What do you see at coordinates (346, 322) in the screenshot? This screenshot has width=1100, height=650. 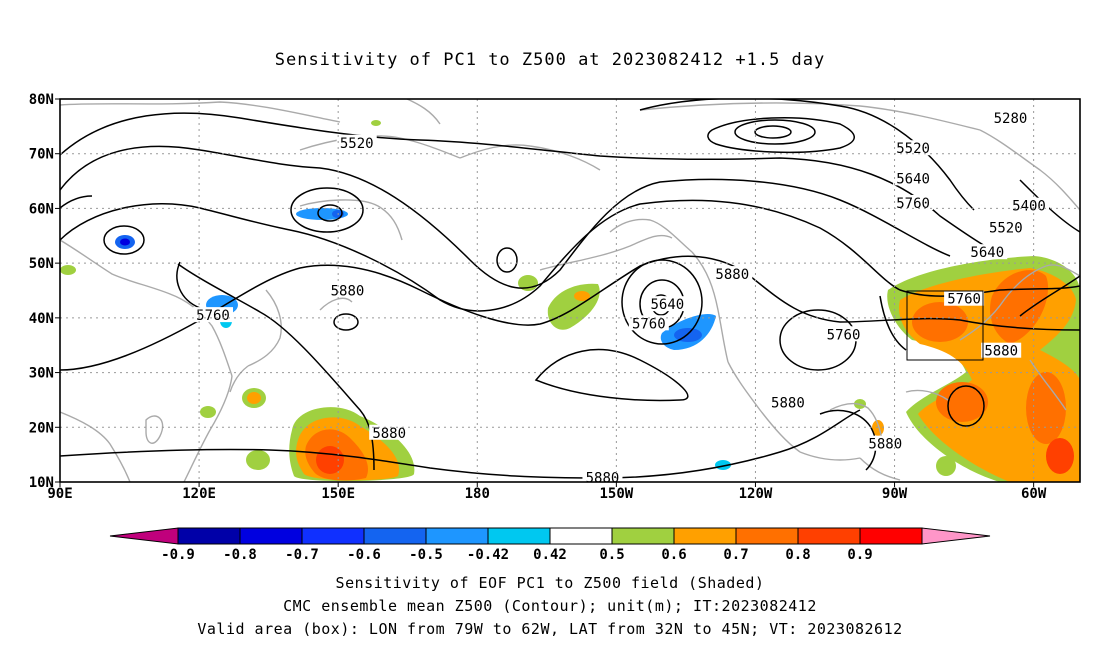 I see `contour-high-centralpac` at bounding box center [346, 322].